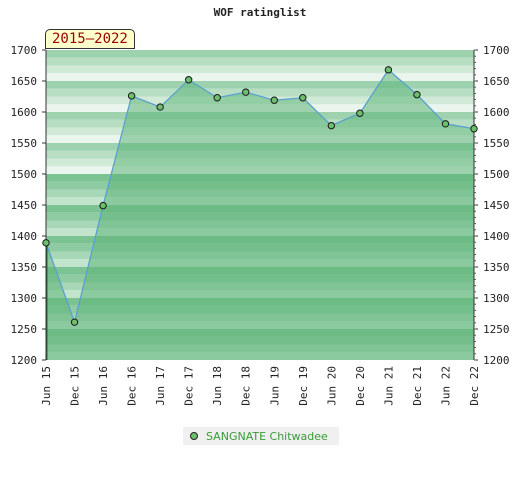 The image size is (520, 480). I want to click on x-tick-label: Jun 20, so click(331, 386).